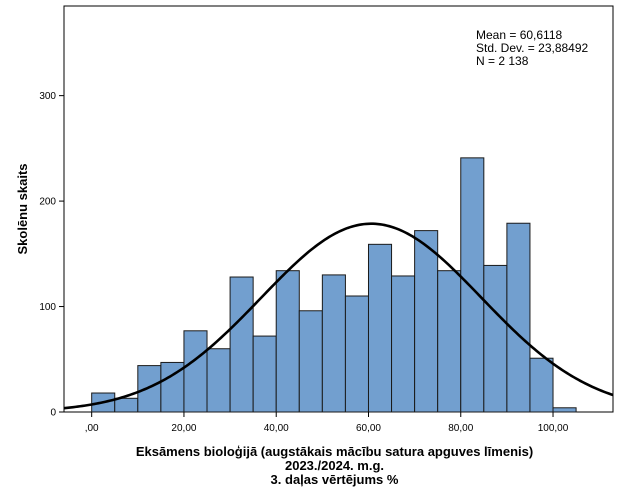 Image resolution: width=625 pixels, height=500 pixels. What do you see at coordinates (368, 428) in the screenshot?
I see `x-tick-label: 60,00` at bounding box center [368, 428].